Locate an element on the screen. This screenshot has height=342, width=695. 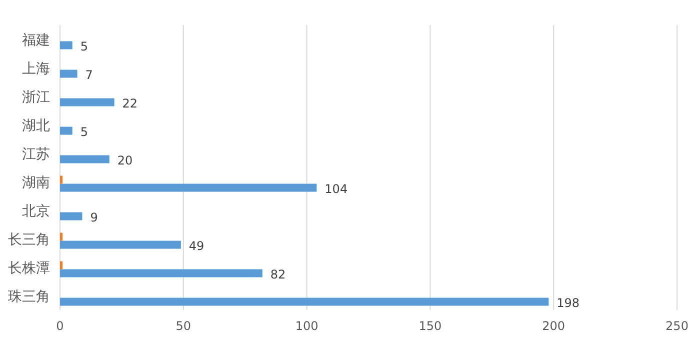
y-tick-label: 珠三角 is located at coordinates (29, 296).